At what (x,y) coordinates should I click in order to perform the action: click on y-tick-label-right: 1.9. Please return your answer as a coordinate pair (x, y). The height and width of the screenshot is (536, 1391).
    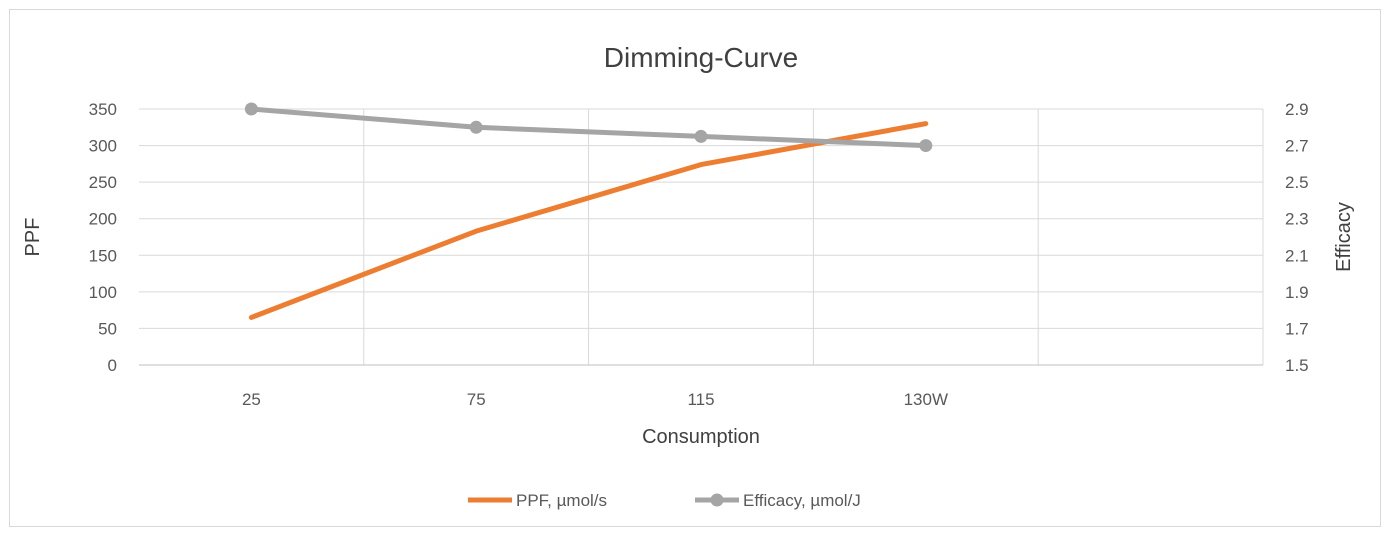
    Looking at the image, I should click on (1297, 292).